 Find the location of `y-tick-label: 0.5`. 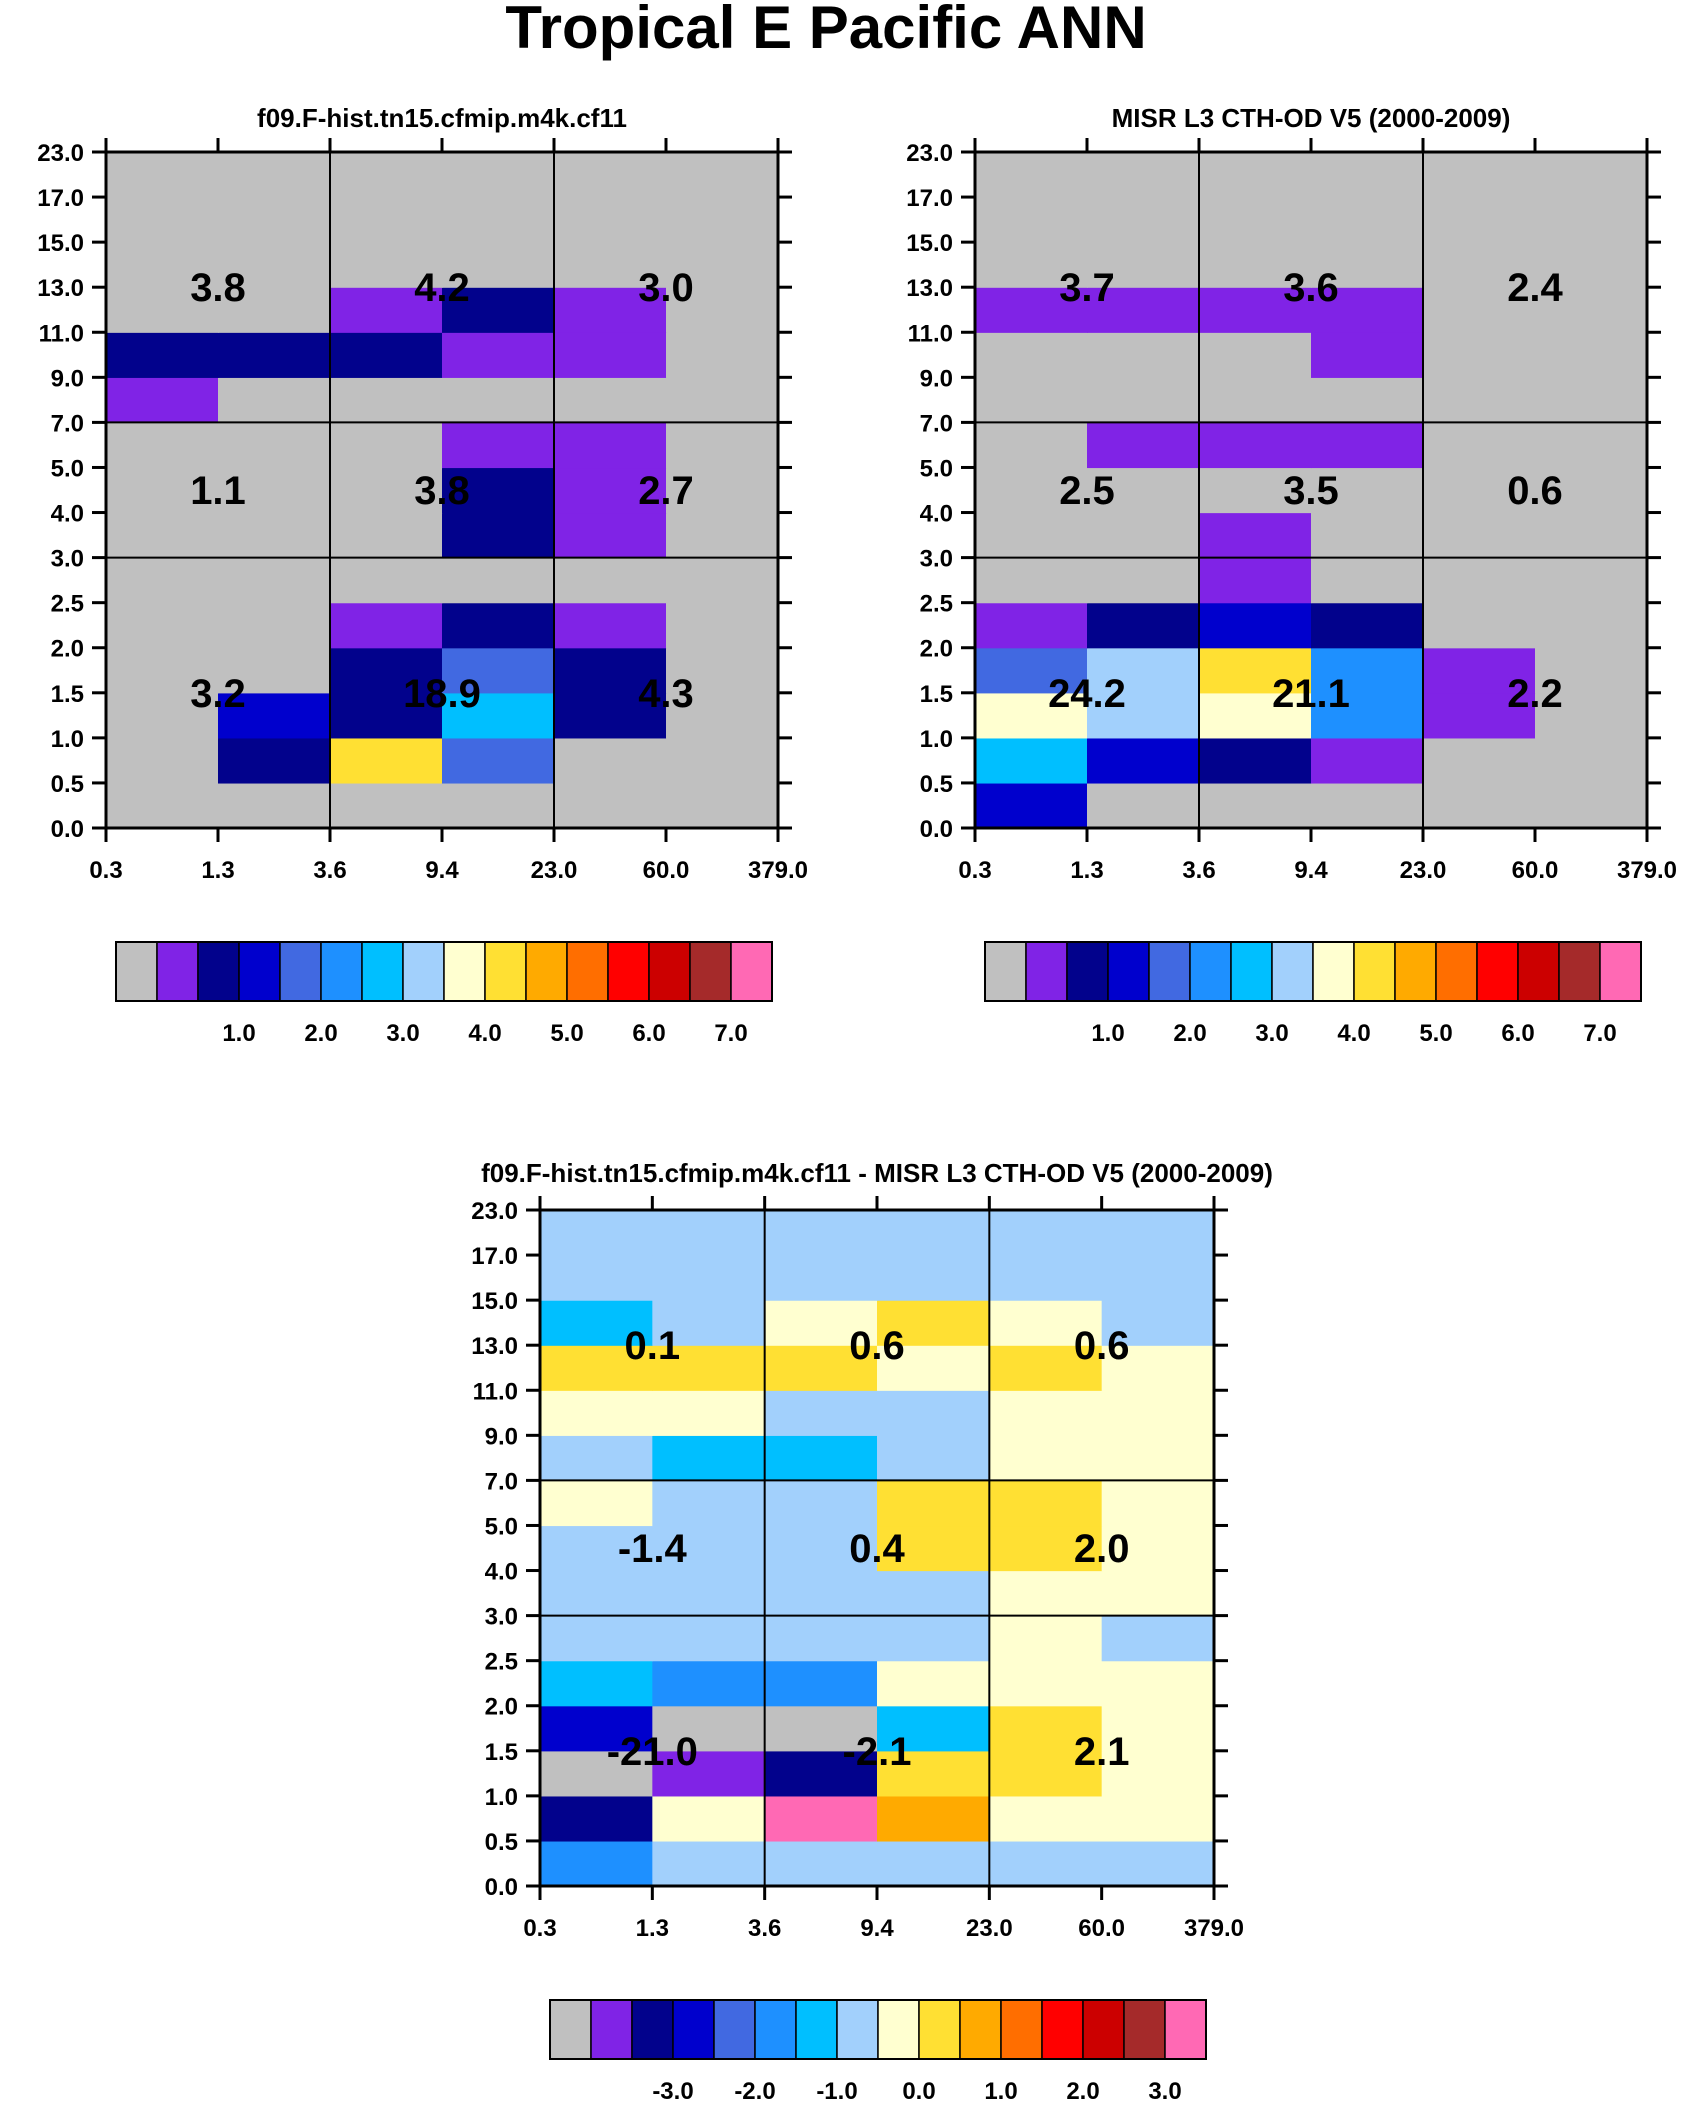

y-tick-label: 0.5 is located at coordinates (501, 1842).